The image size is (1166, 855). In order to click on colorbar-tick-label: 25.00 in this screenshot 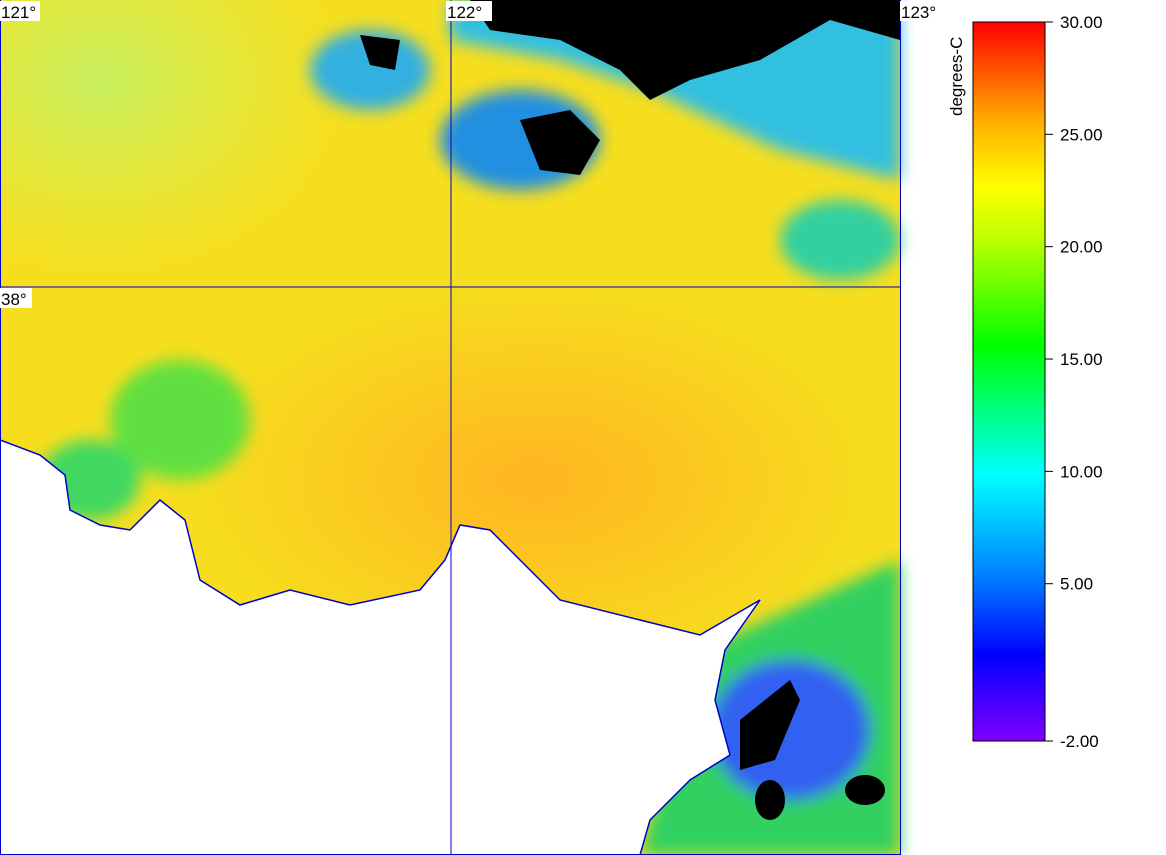, I will do `click(1081, 134)`.